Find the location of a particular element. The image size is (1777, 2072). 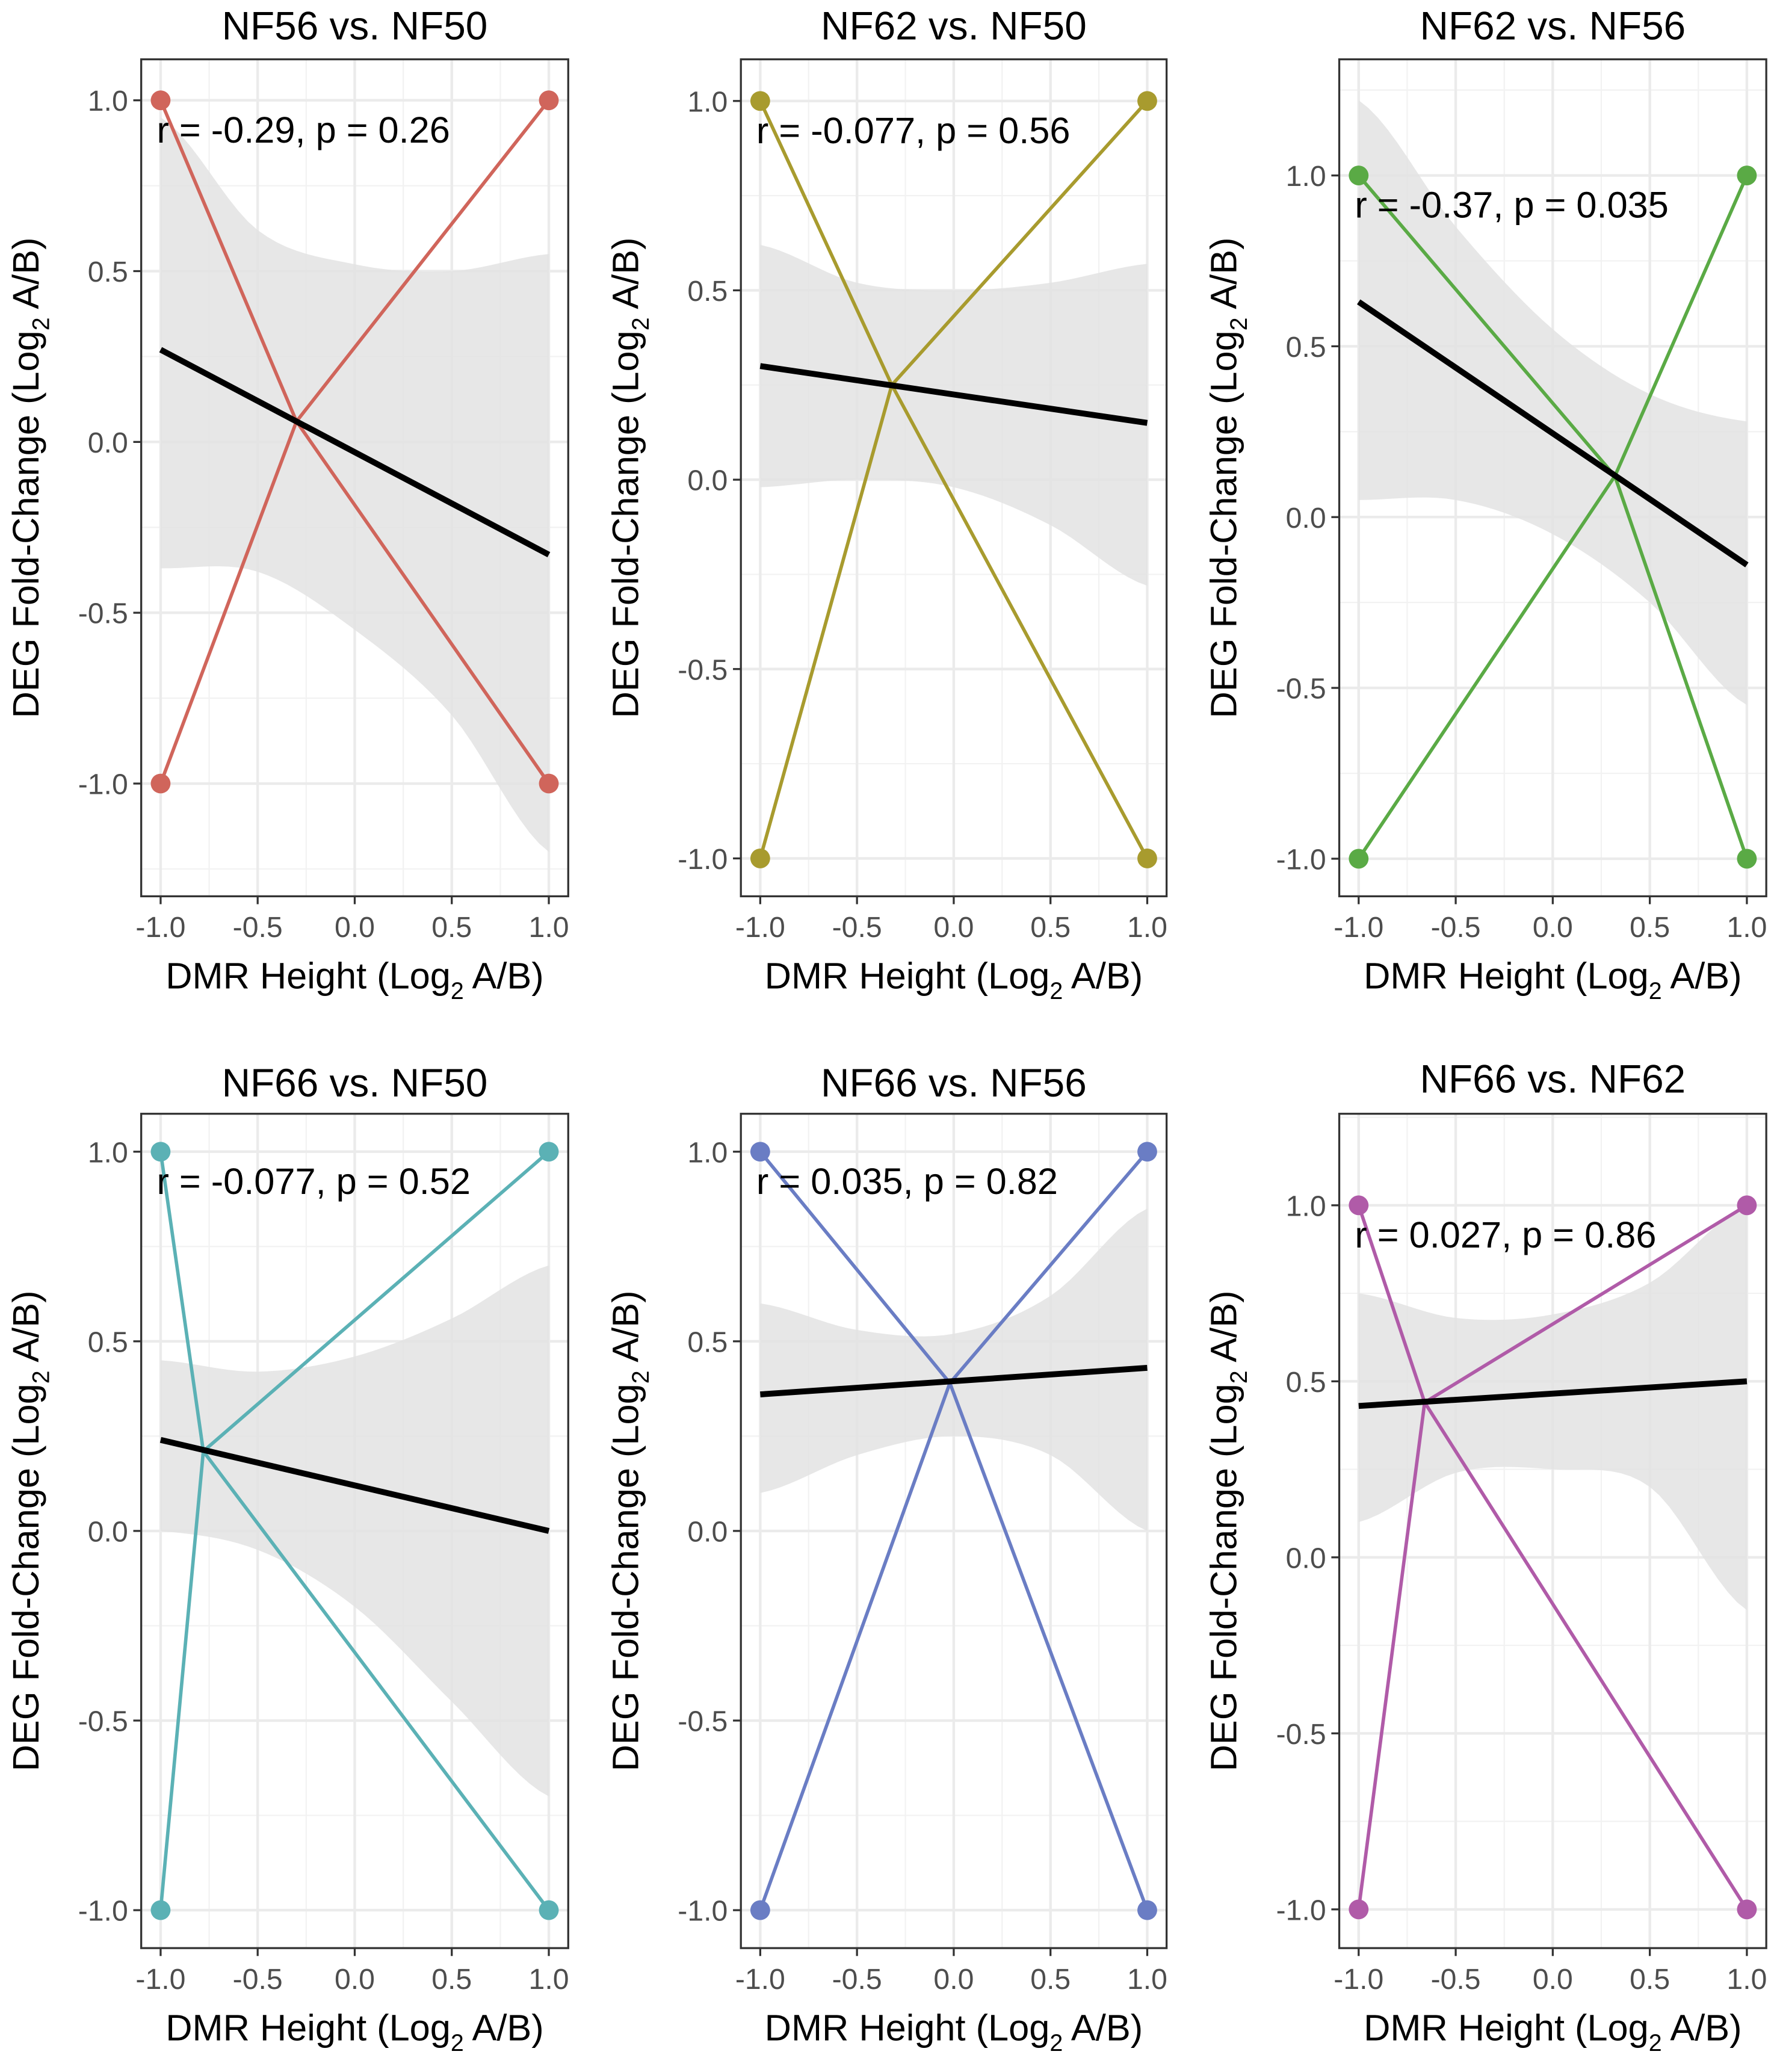

panel-title: NF56 vs. NF50 is located at coordinates (355, 26).